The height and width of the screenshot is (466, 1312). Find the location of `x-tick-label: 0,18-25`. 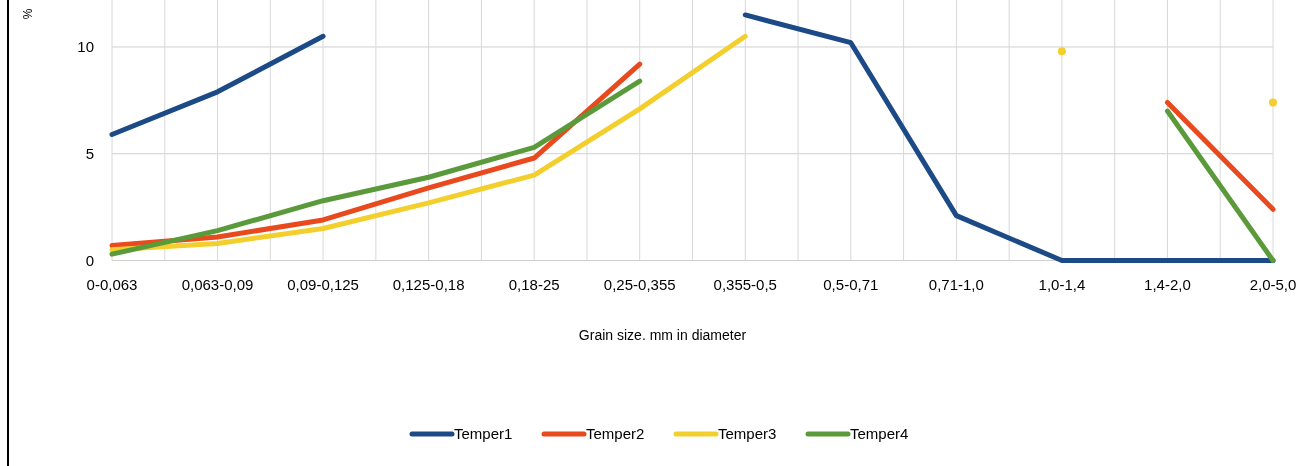

x-tick-label: 0,18-25 is located at coordinates (534, 284).